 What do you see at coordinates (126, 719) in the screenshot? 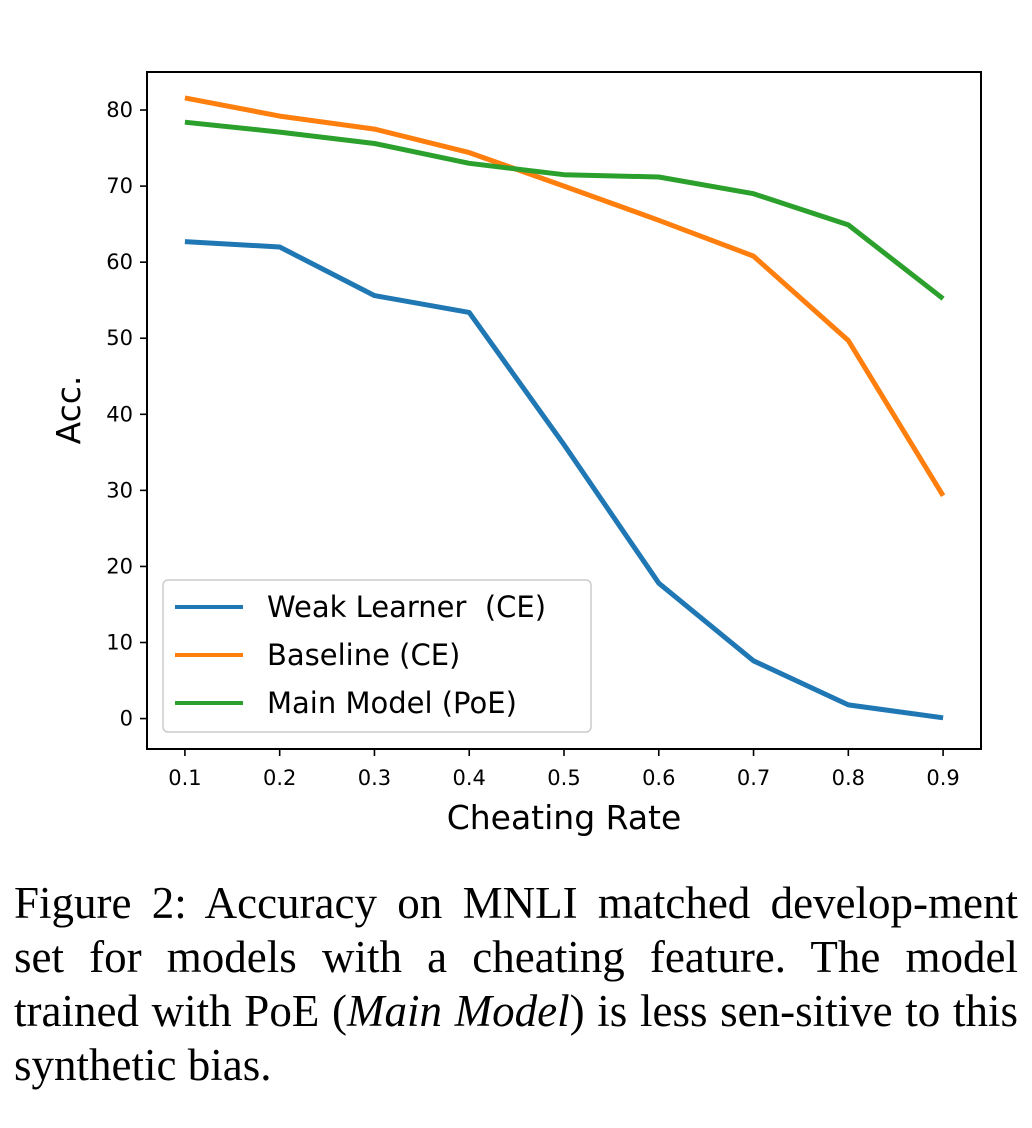
I see `y-tick-label: 0` at bounding box center [126, 719].